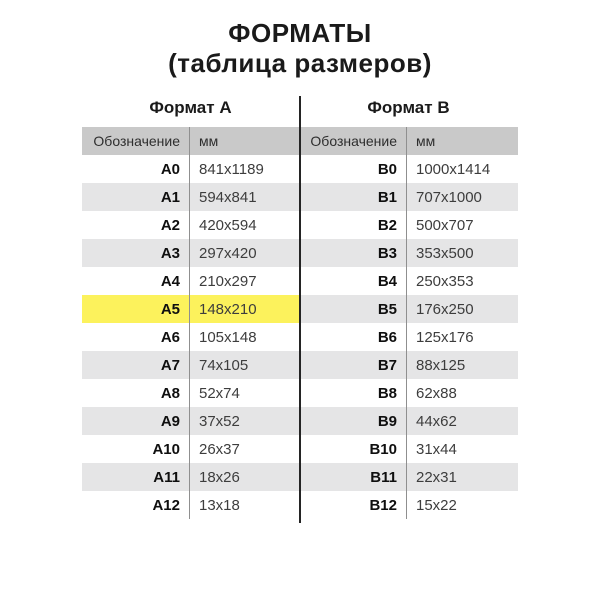  I want to click on table-row: A11 18x26, so click(190, 477).